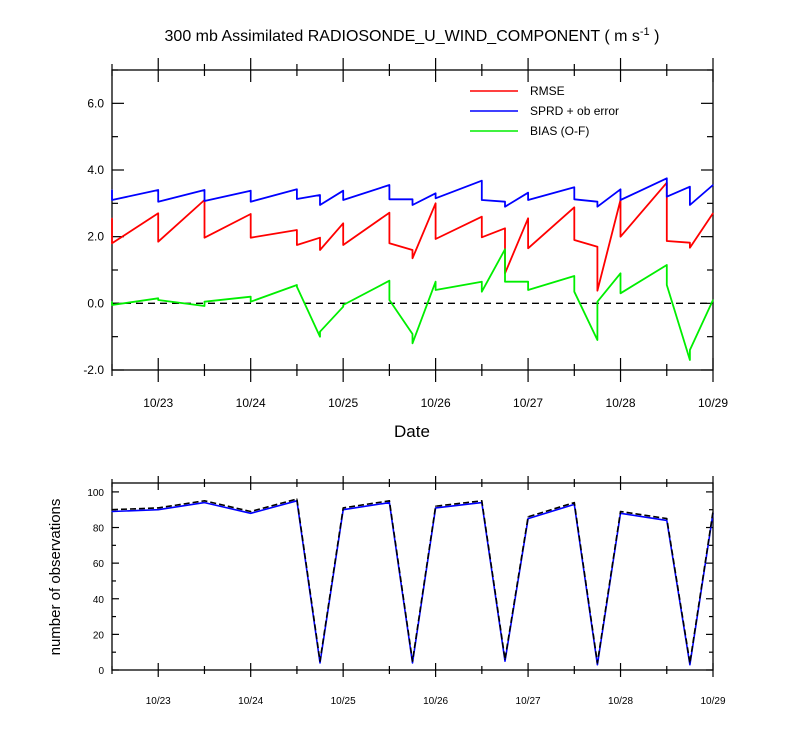 The width and height of the screenshot is (800, 750). I want to click on chart-title-superscript: -1, so click(645, 32).